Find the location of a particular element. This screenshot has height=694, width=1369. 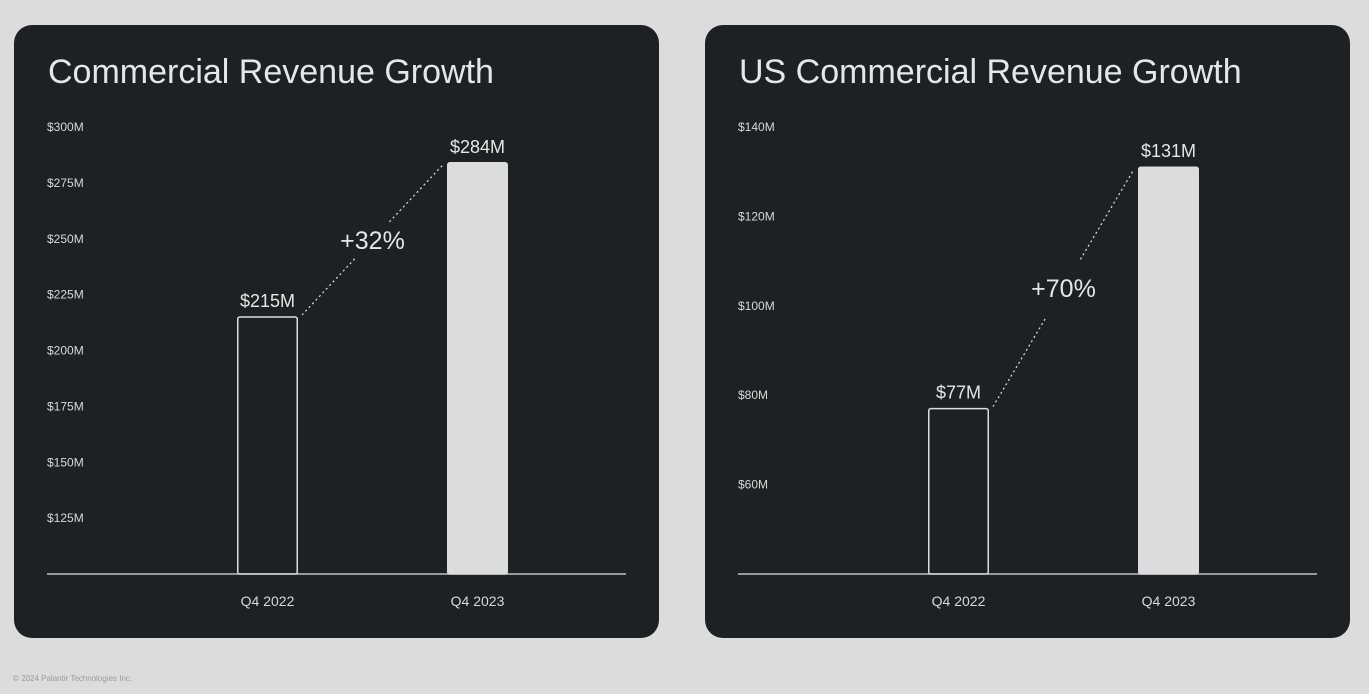

y-tick-label: $150M is located at coordinates (65, 462).